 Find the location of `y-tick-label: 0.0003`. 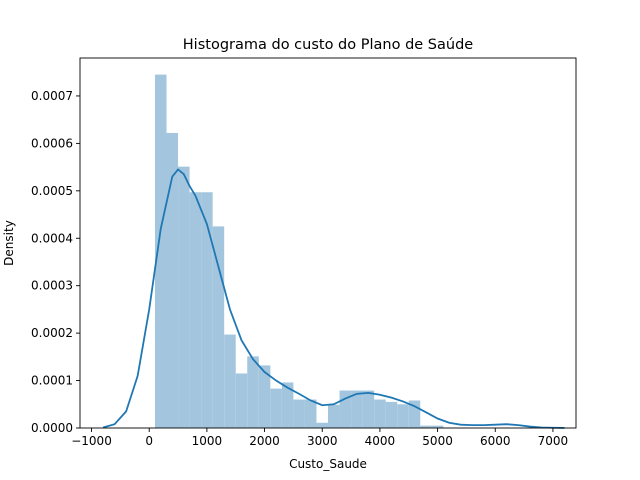

y-tick-label: 0.0003 is located at coordinates (52, 286).